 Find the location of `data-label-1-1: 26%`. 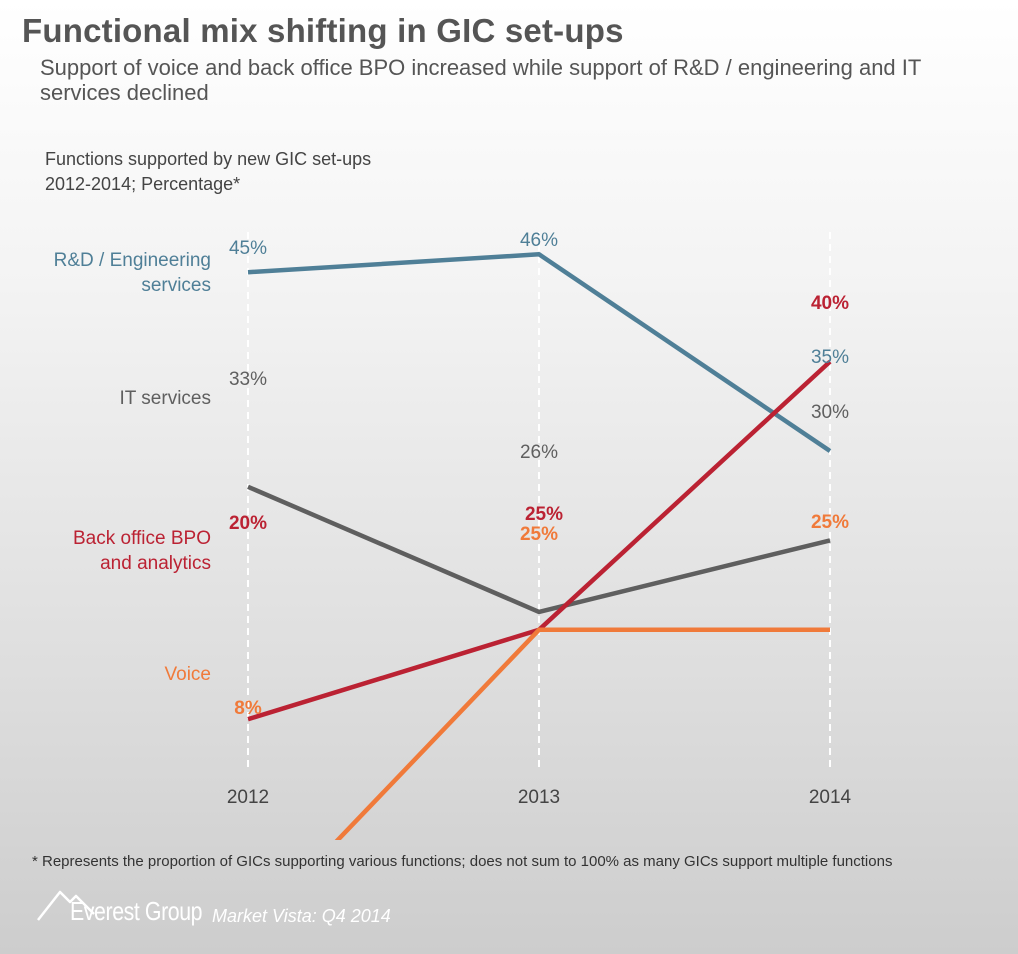

data-label-1-1: 26% is located at coordinates (539, 452).